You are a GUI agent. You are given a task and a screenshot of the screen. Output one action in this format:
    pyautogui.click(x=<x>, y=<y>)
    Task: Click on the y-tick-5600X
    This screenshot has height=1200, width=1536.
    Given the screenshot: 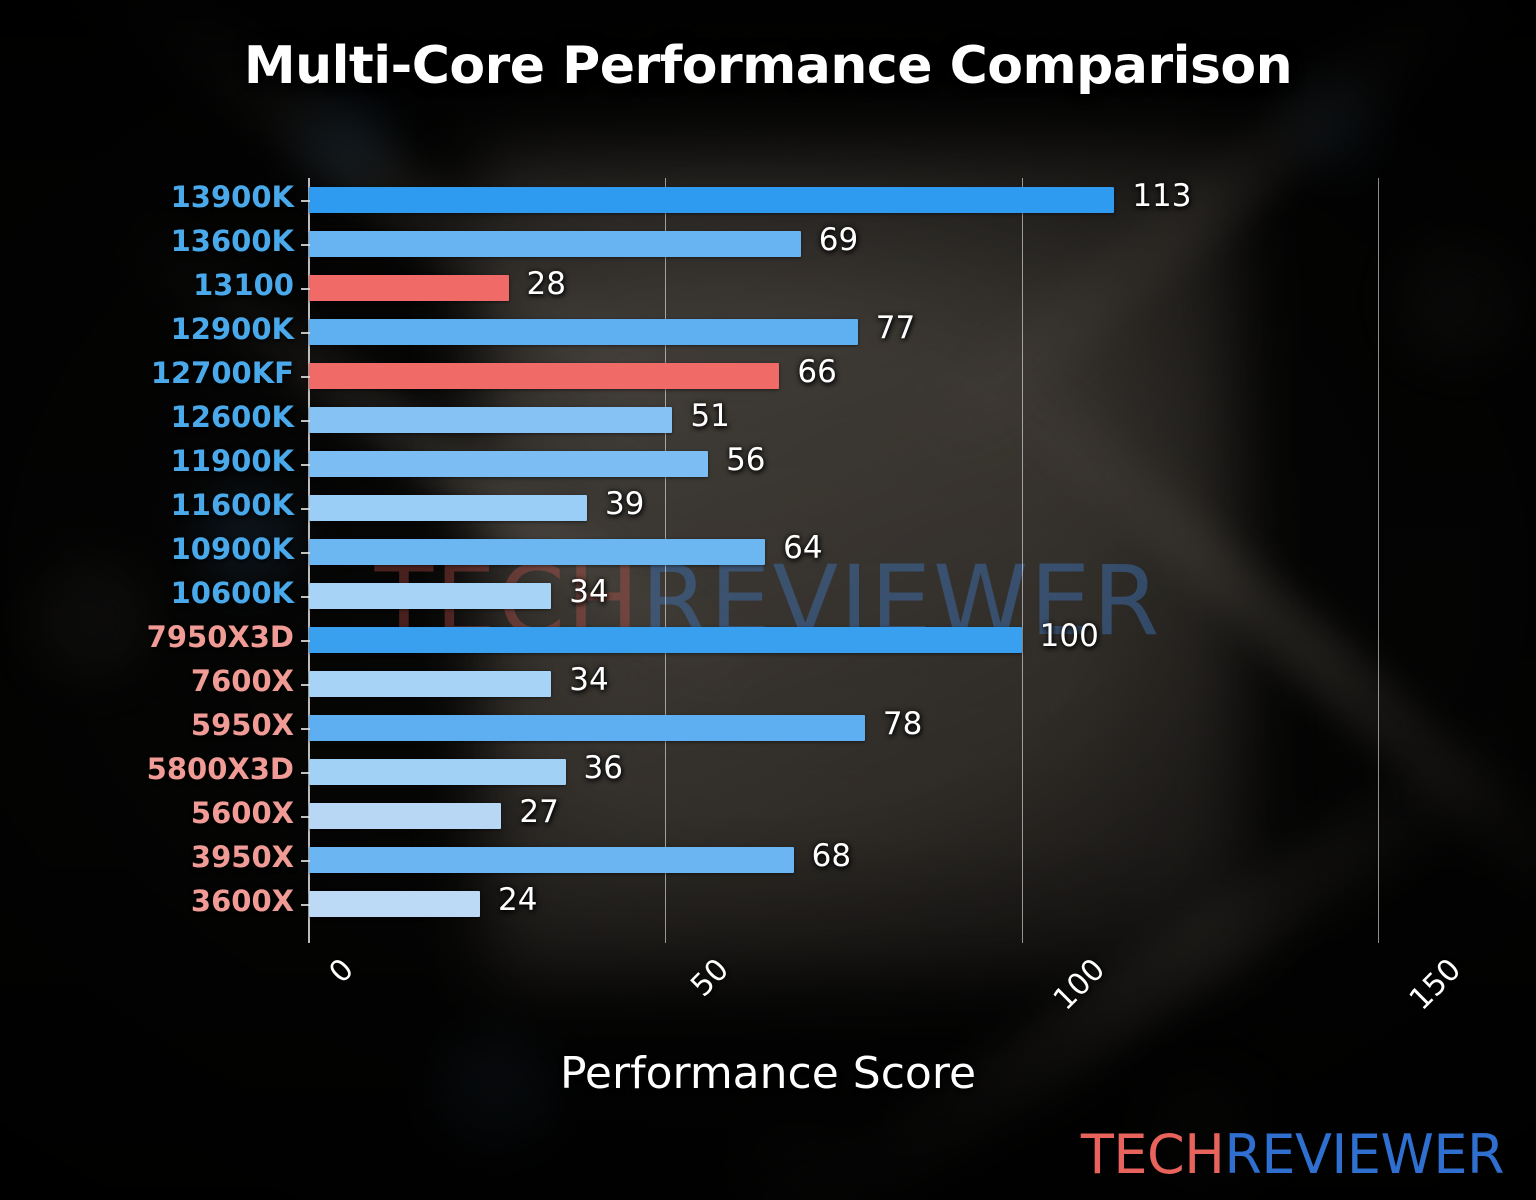 What is the action you would take?
    pyautogui.click(x=305, y=817)
    